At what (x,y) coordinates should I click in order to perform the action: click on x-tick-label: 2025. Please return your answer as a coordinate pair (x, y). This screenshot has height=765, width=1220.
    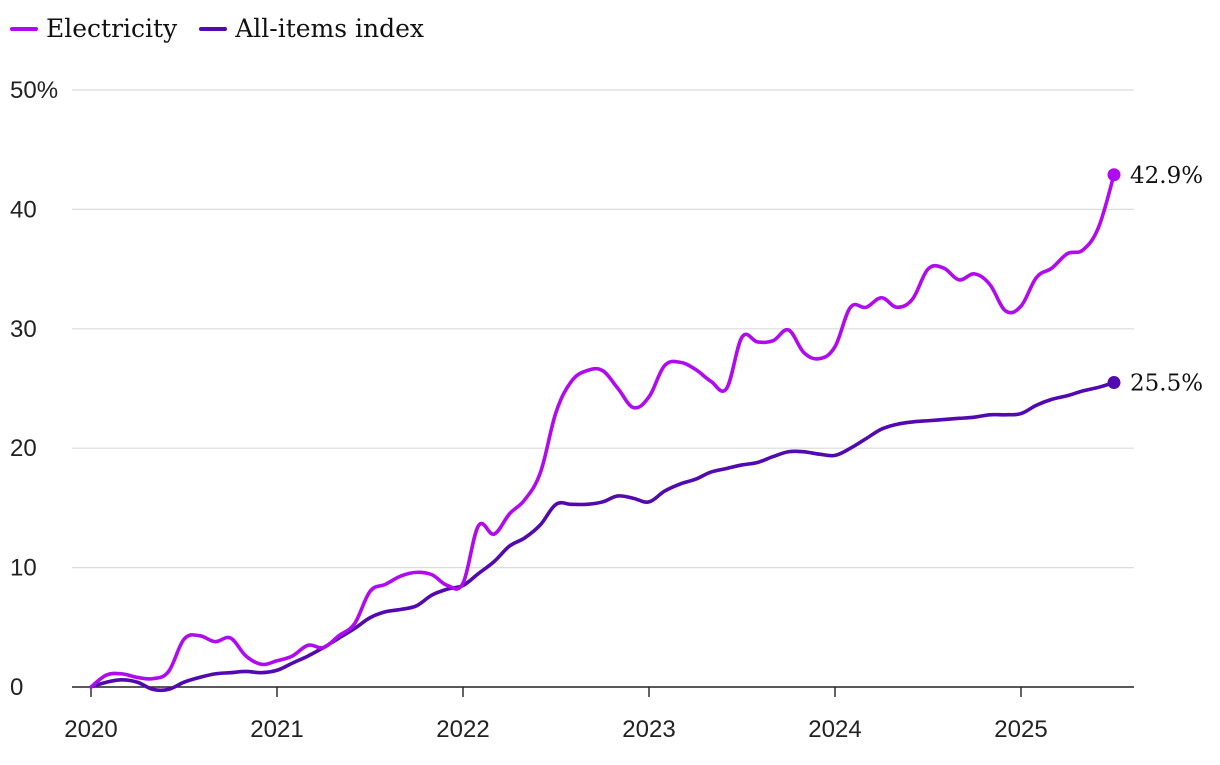
    Looking at the image, I should click on (1020, 729).